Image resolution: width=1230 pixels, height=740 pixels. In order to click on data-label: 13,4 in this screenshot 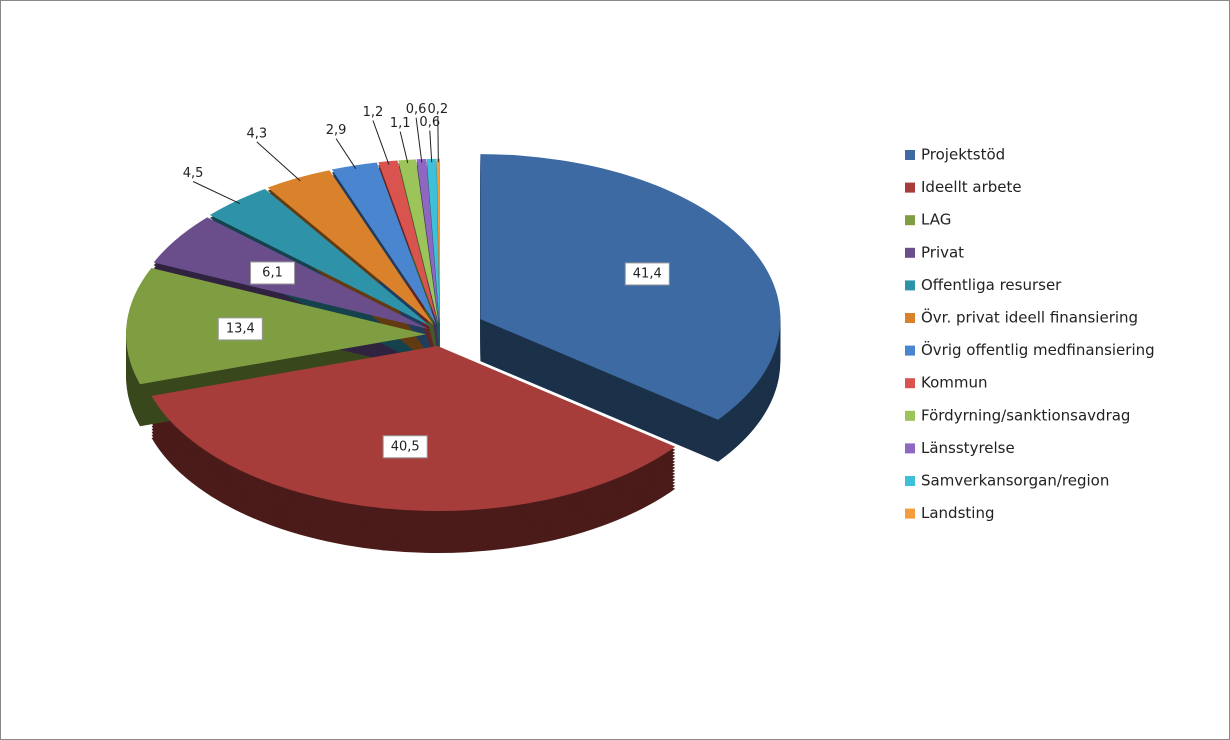, I will do `click(240, 328)`.